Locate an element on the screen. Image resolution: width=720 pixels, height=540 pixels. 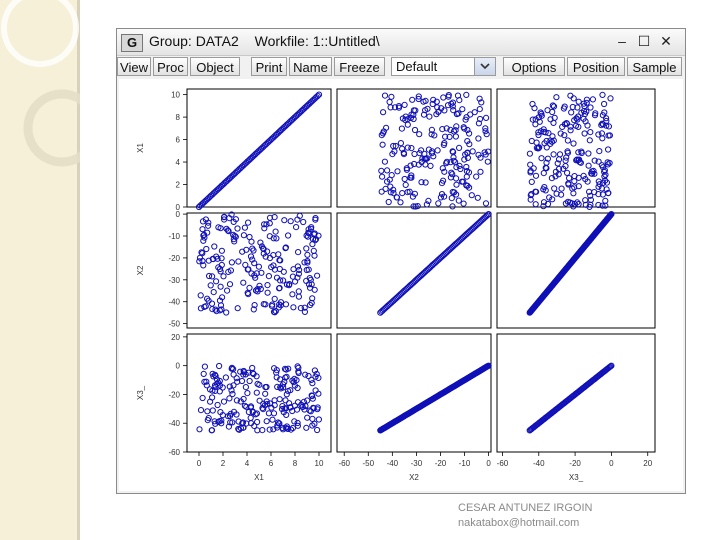
y-tick-label: 2 is located at coordinates (178, 185).